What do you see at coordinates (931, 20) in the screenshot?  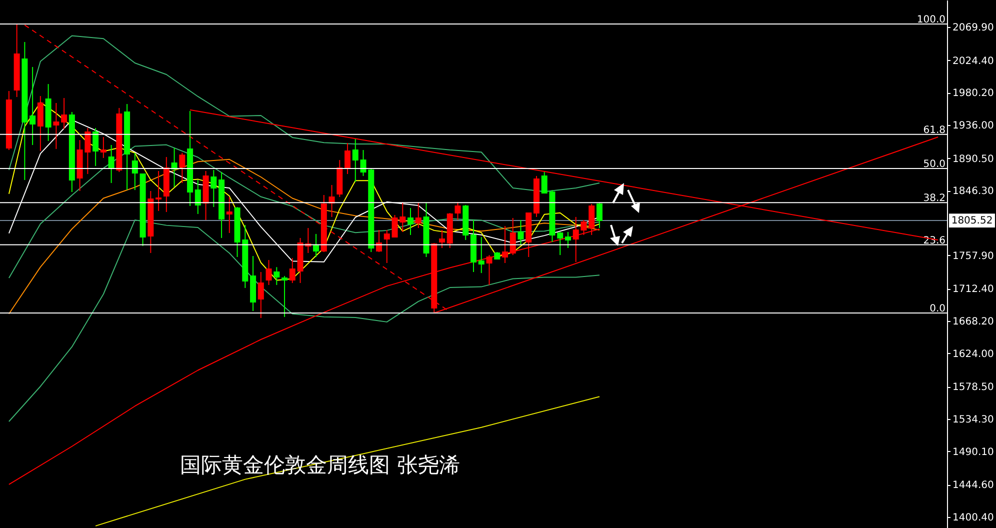 I see `y2-tick-label: 100.0` at bounding box center [931, 20].